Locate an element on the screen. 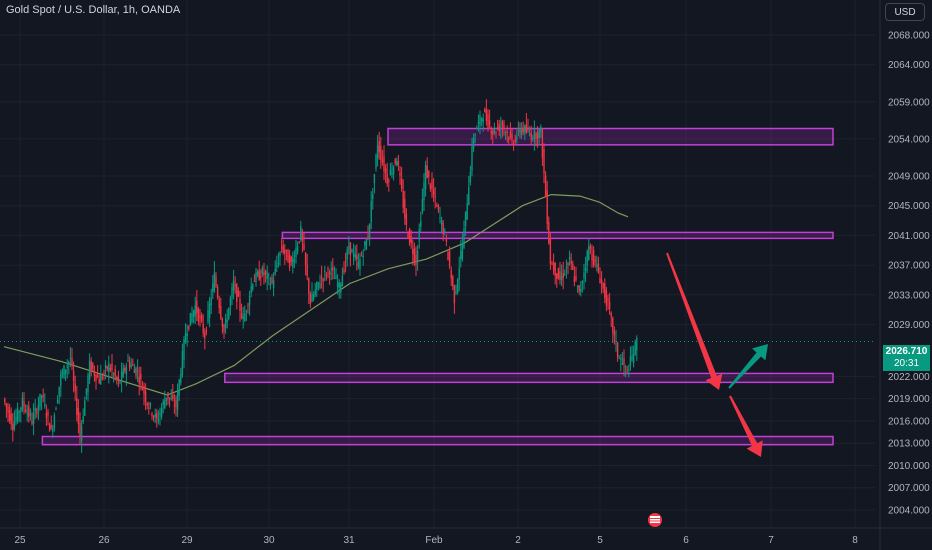  y-tick-label: 2029.000 is located at coordinates (909, 325).